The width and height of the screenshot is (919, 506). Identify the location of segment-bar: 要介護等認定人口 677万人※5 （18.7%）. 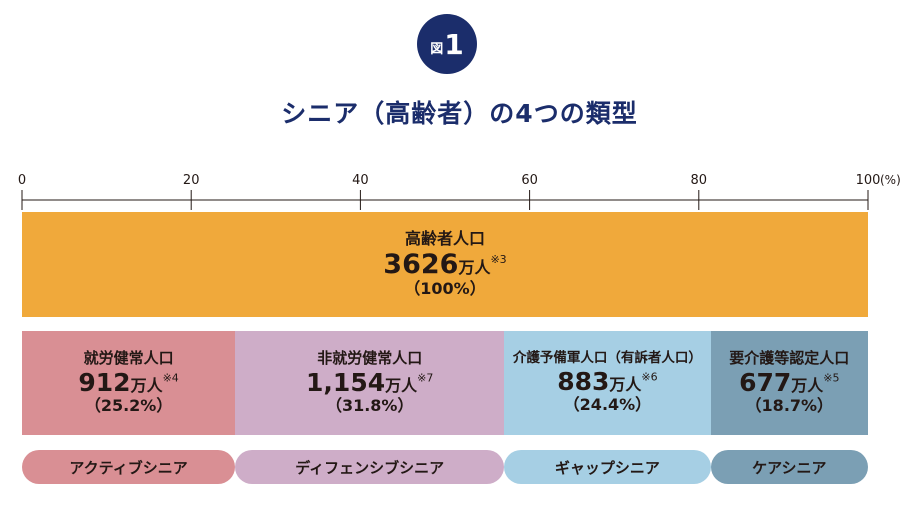
(789, 383).